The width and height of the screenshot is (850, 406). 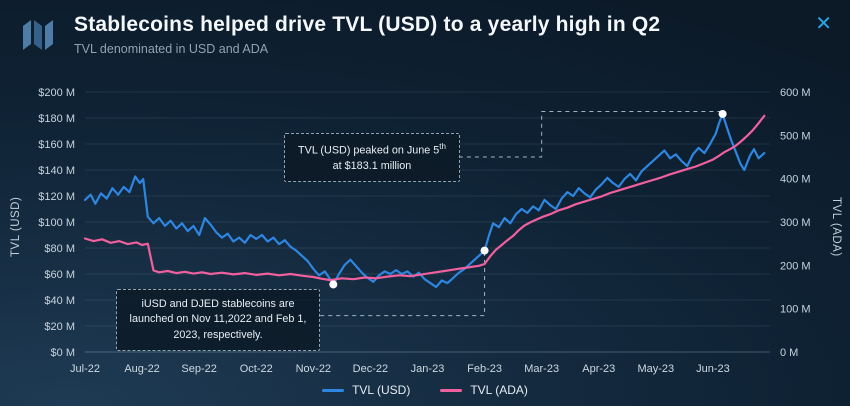 What do you see at coordinates (56, 223) in the screenshot?
I see `y-axis-left-tick: $100 M` at bounding box center [56, 223].